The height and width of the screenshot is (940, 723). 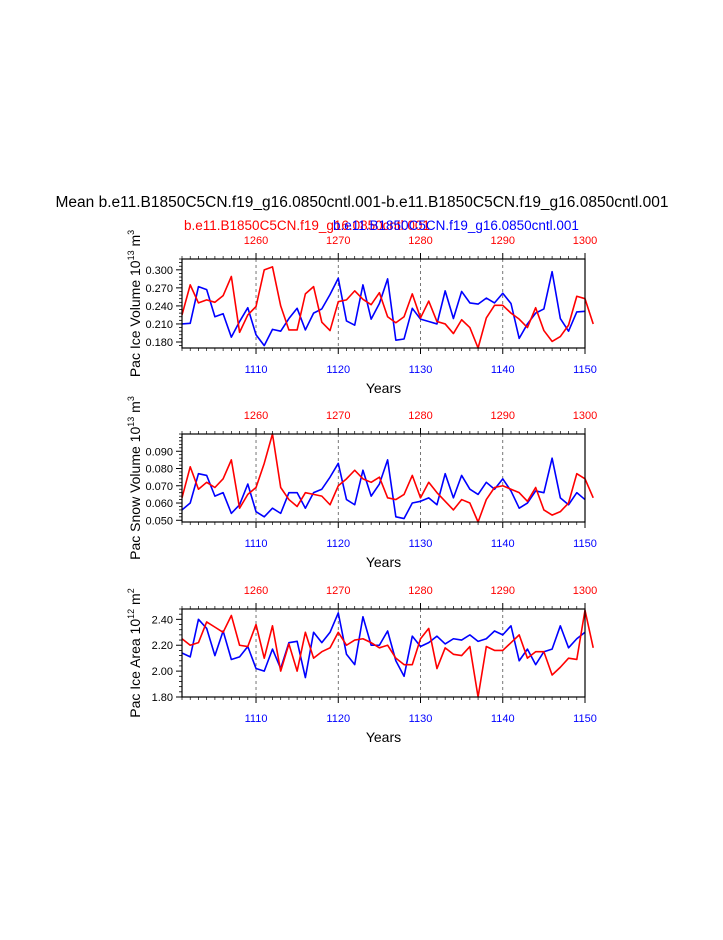 I want to click on y-label-text: Pac Snow Volume 10, so click(x=135, y=493).